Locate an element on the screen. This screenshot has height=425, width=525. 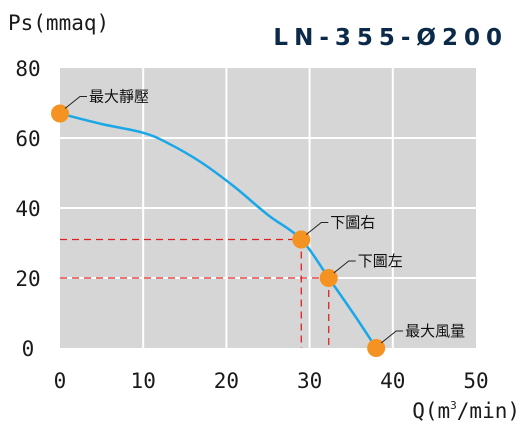
annotation-label: 最大靜壓 is located at coordinates (119, 97).